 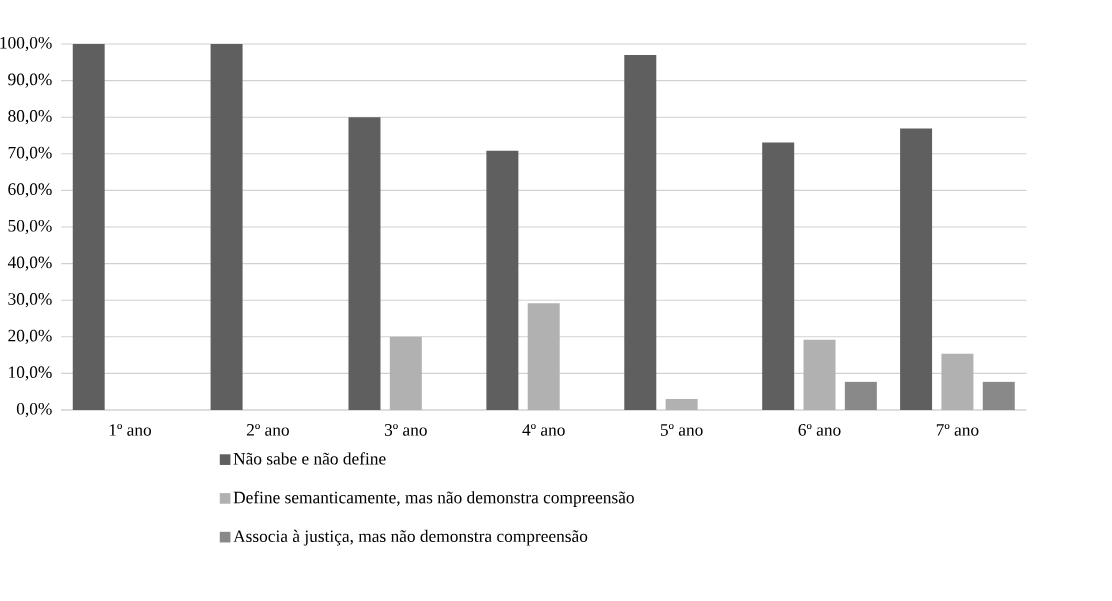 What do you see at coordinates (30, 227) in the screenshot?
I see `y-tick-label: 50,0%` at bounding box center [30, 227].